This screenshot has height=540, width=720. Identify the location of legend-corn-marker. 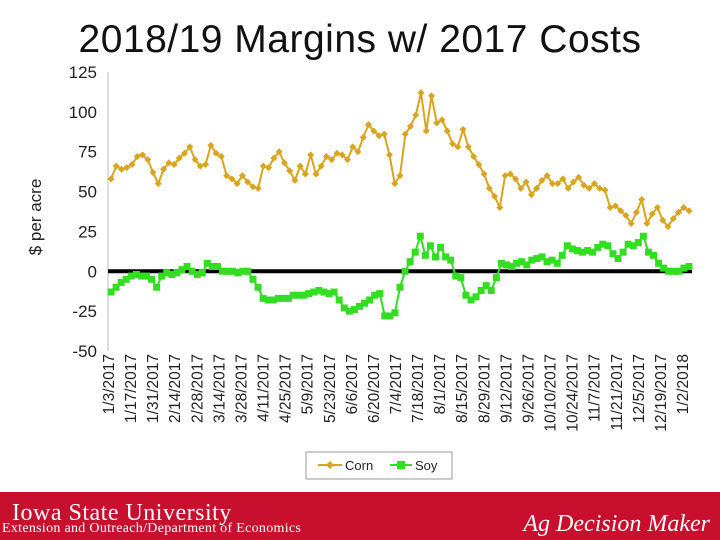
(330, 465).